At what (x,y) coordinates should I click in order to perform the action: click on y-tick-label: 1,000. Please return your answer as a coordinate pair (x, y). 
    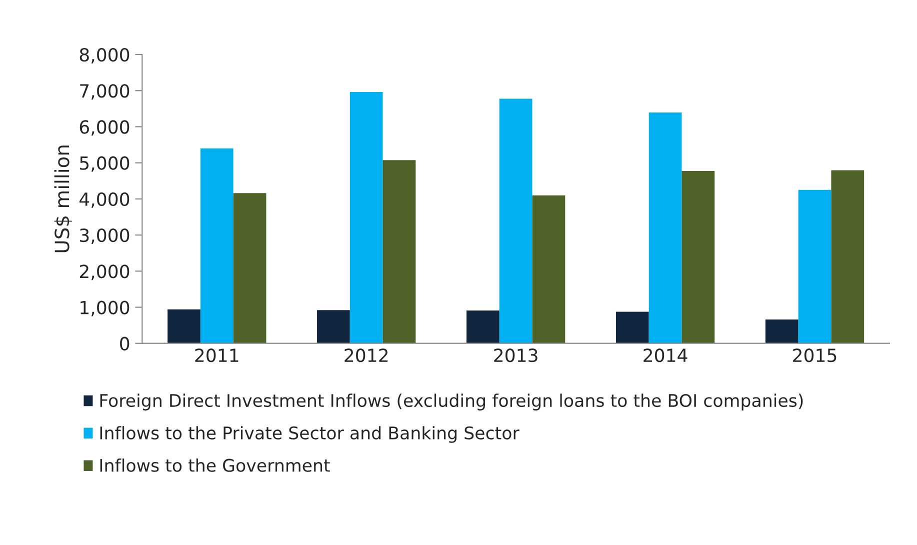
    Looking at the image, I should click on (105, 308).